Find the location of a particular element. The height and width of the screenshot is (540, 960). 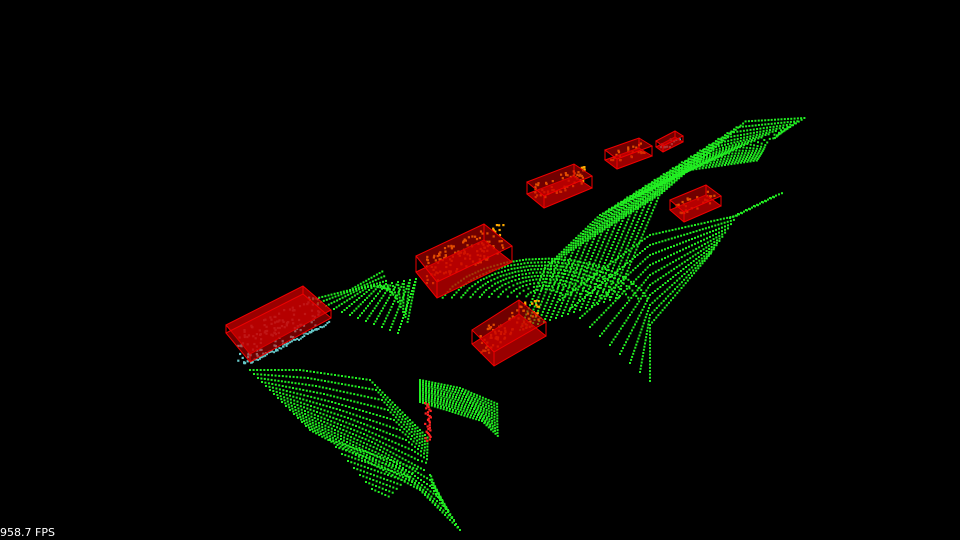

fps-counter: 958.7 FPS is located at coordinates (27, 532).